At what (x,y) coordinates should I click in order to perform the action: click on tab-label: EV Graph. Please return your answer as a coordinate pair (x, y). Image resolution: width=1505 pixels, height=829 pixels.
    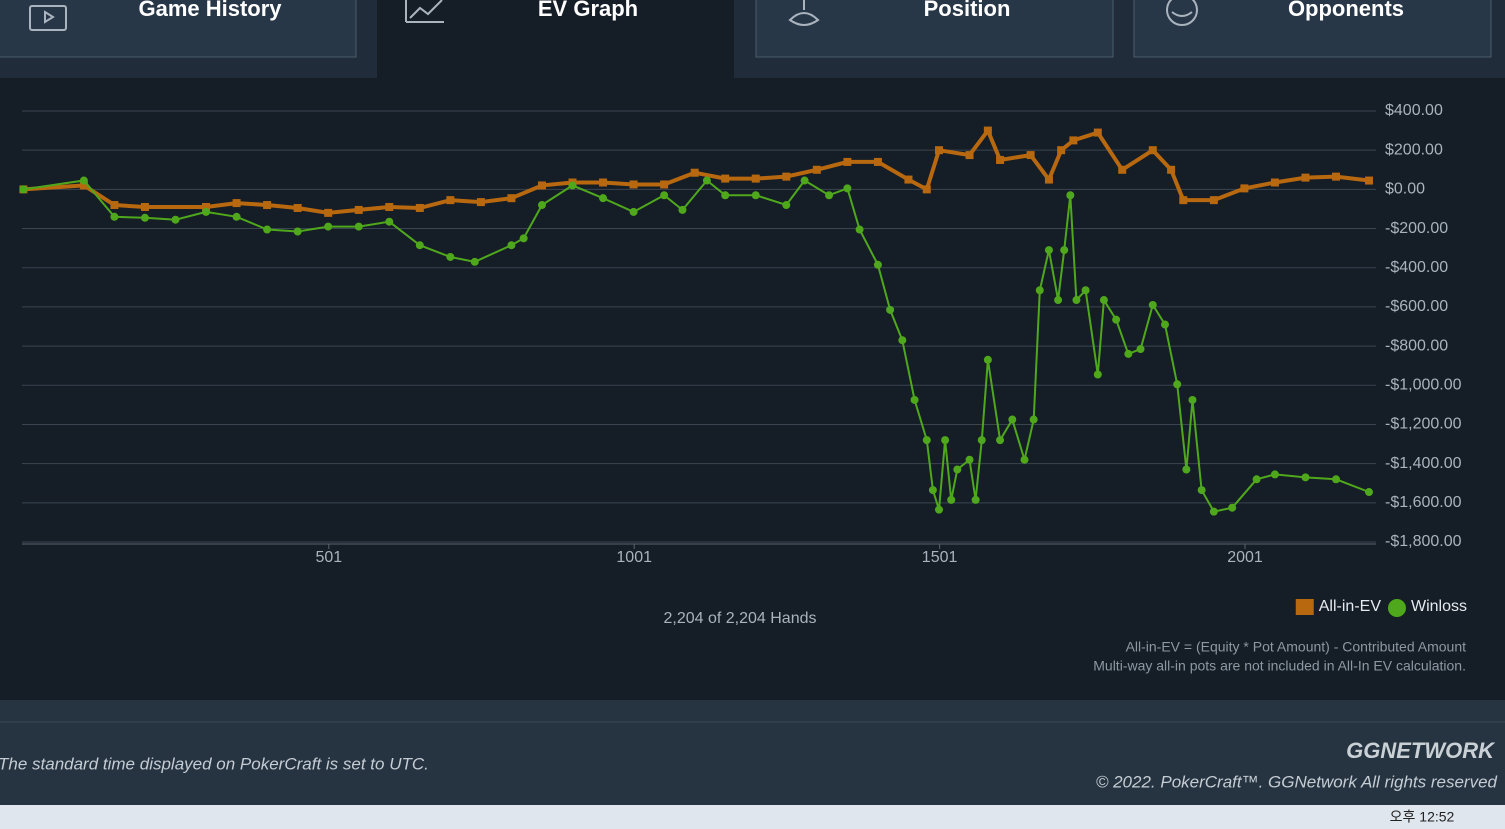
    Looking at the image, I should click on (588, 10).